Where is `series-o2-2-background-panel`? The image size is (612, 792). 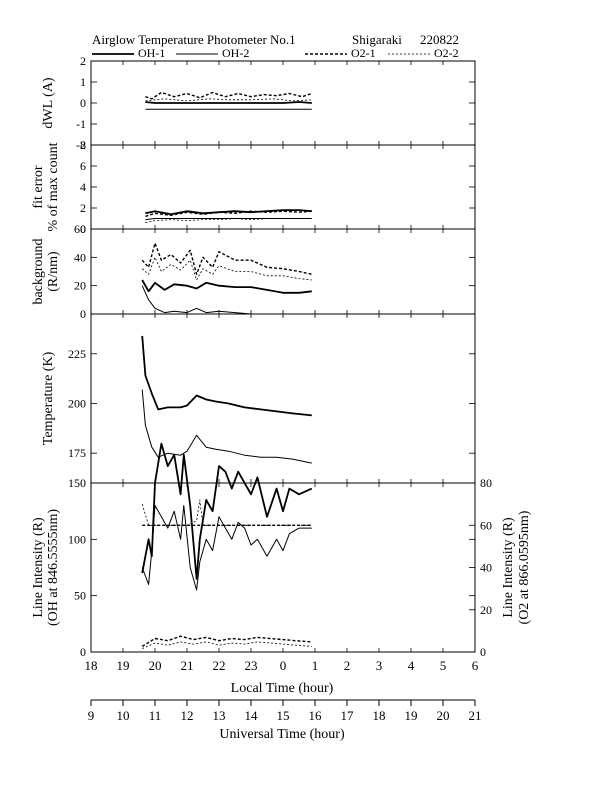 series-o2-2-background-panel is located at coordinates (226, 268).